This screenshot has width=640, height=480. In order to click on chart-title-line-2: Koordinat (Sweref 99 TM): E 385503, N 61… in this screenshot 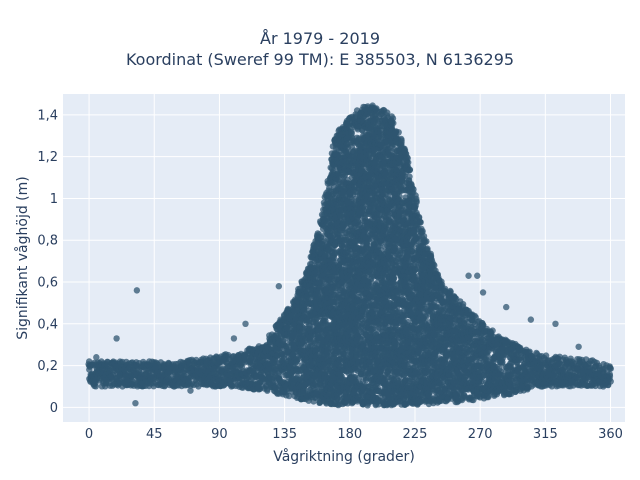, I will do `click(320, 59)`.